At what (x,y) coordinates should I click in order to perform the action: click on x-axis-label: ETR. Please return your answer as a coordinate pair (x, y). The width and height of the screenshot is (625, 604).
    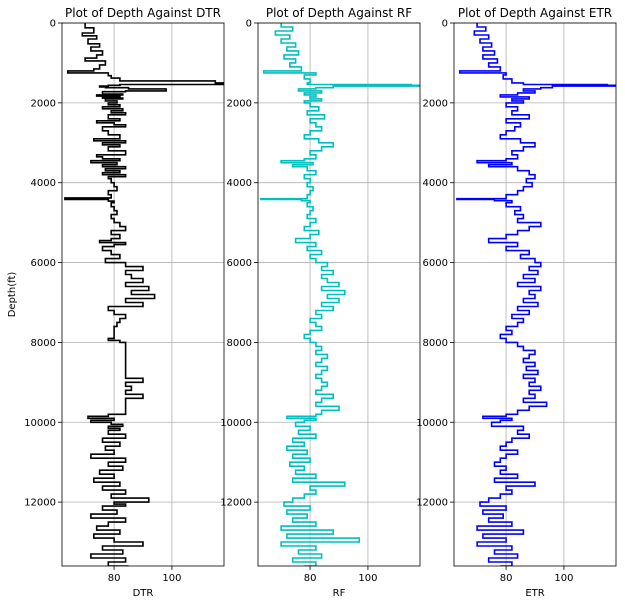
    Looking at the image, I should click on (534, 593).